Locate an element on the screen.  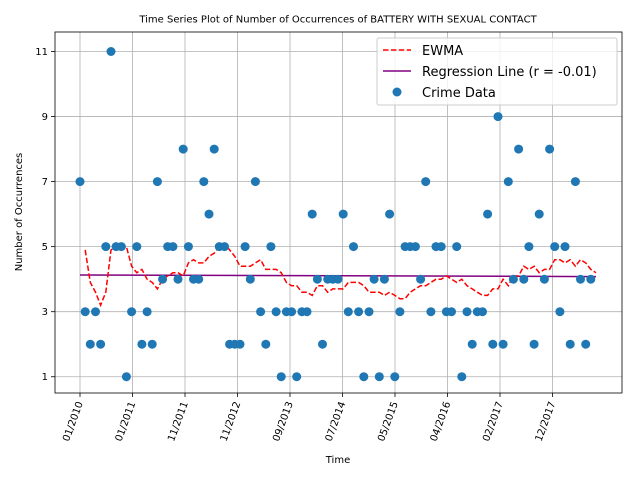
legend-data-label: Crime Data is located at coordinates (459, 93).